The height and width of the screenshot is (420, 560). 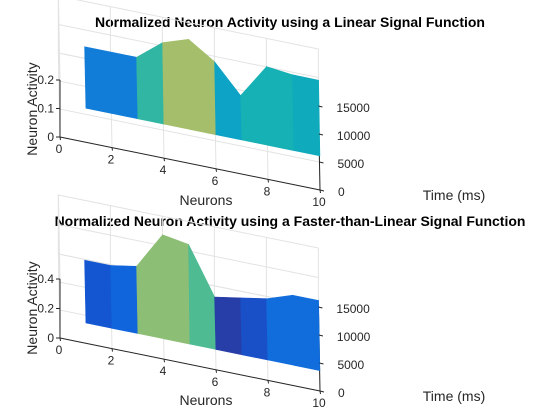 I want to click on plot-1-ylabel: Time (ms), so click(x=454, y=195).